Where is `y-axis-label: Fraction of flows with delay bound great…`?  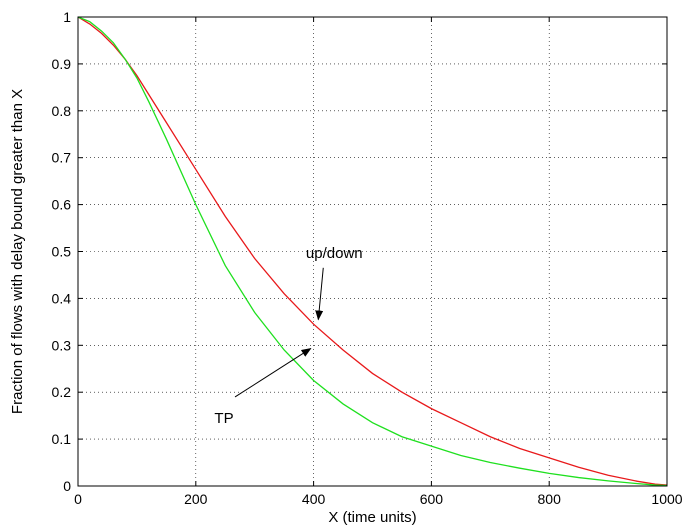 y-axis-label: Fraction of flows with delay bound great… is located at coordinates (17, 251).